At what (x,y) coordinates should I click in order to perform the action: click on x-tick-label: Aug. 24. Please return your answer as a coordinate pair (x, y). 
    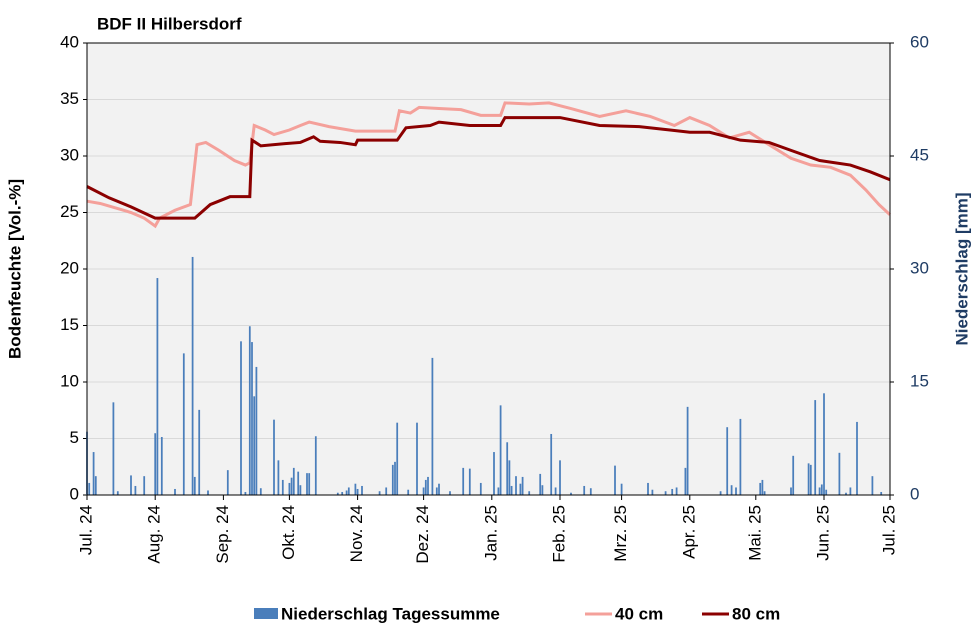
    Looking at the image, I should click on (154, 534).